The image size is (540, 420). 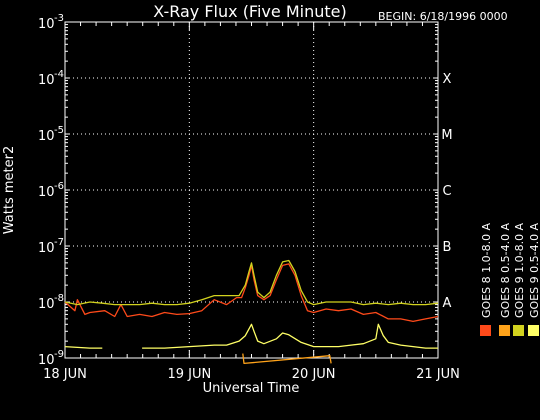 I want to click on y-tick-label-exponent: -4, so click(x=59, y=74).